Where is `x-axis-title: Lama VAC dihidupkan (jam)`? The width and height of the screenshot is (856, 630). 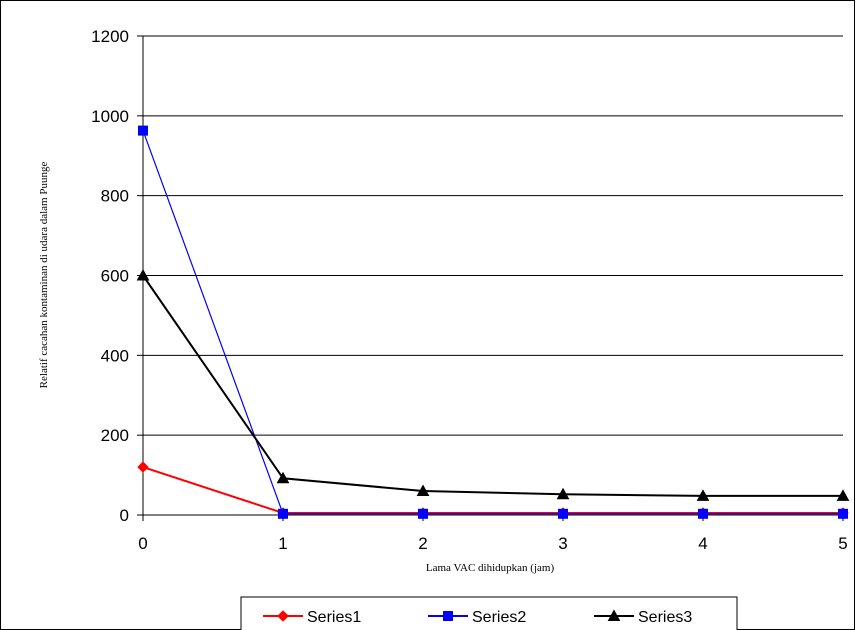 x-axis-title: Lama VAC dihidupkan (jam) is located at coordinates (490, 568).